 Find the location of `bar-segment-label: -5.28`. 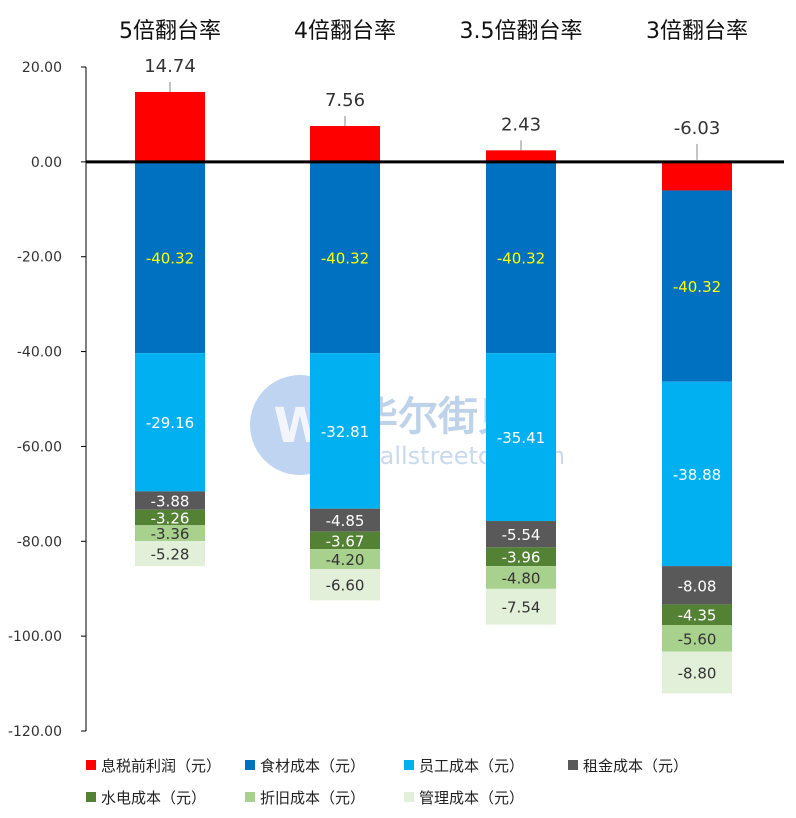

bar-segment-label: -5.28 is located at coordinates (170, 555).